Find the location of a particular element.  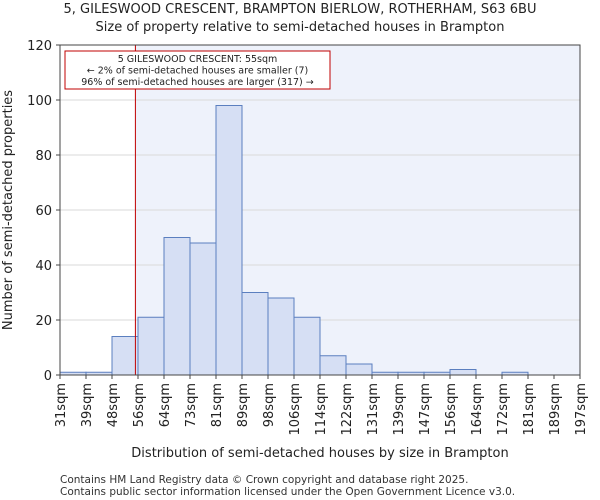

x-tick-label: 197sqm is located at coordinates (581, 409).